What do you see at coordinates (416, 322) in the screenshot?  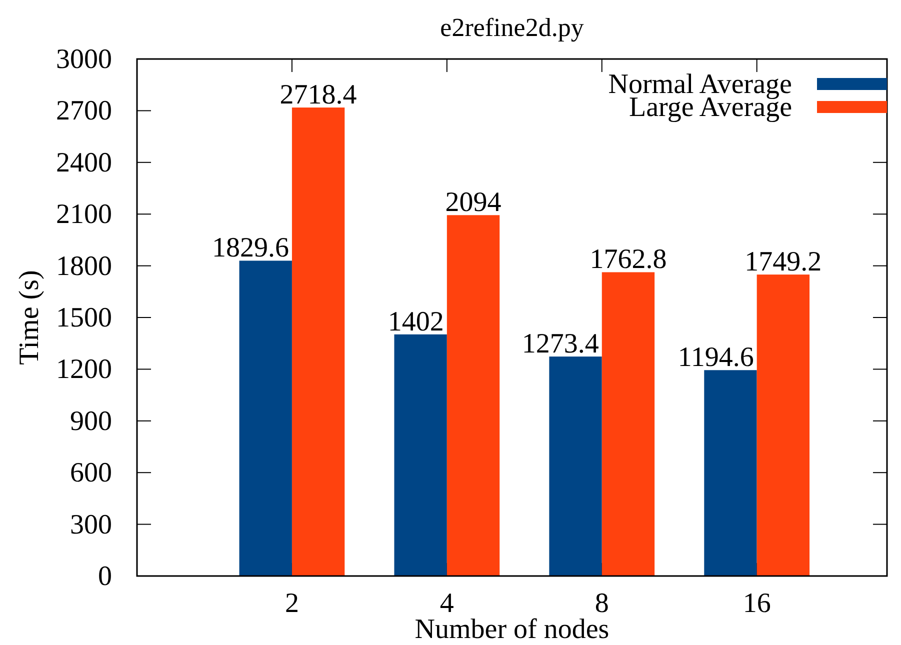 I see `data-label: 1402` at bounding box center [416, 322].